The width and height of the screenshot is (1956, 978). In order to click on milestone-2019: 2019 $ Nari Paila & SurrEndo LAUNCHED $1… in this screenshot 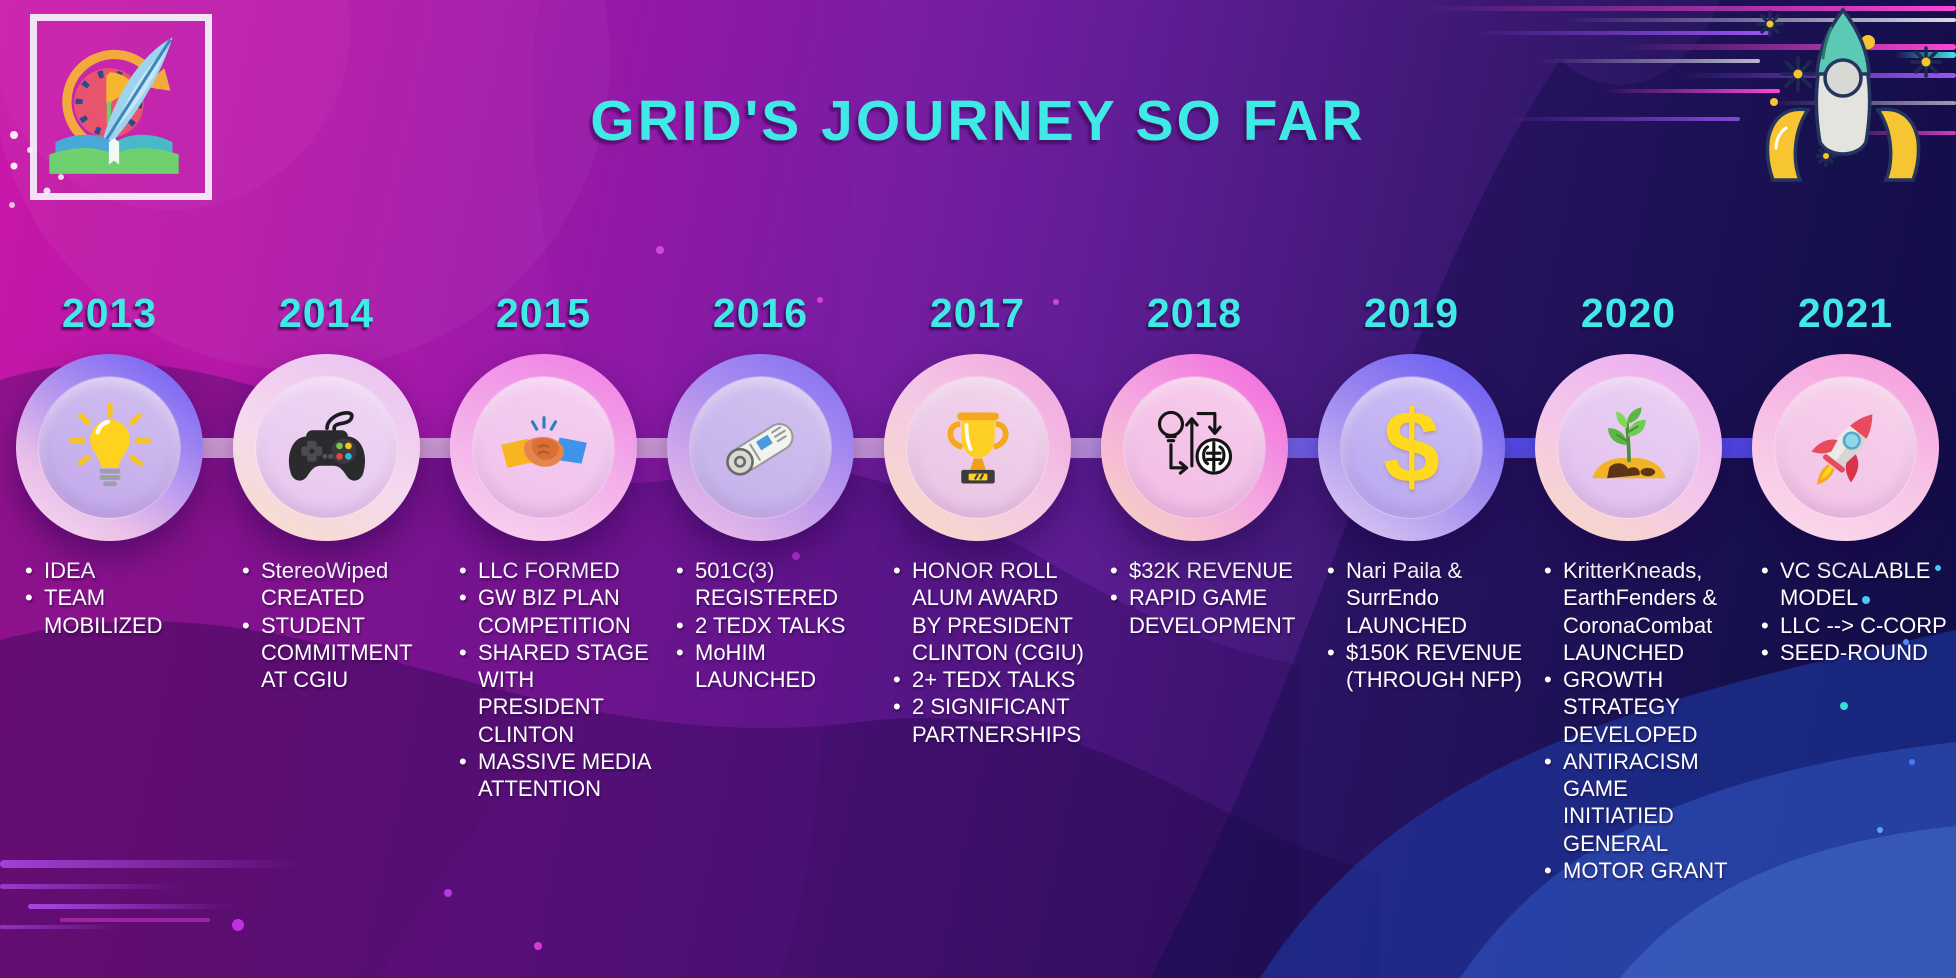, I will do `click(1413, 587)`.